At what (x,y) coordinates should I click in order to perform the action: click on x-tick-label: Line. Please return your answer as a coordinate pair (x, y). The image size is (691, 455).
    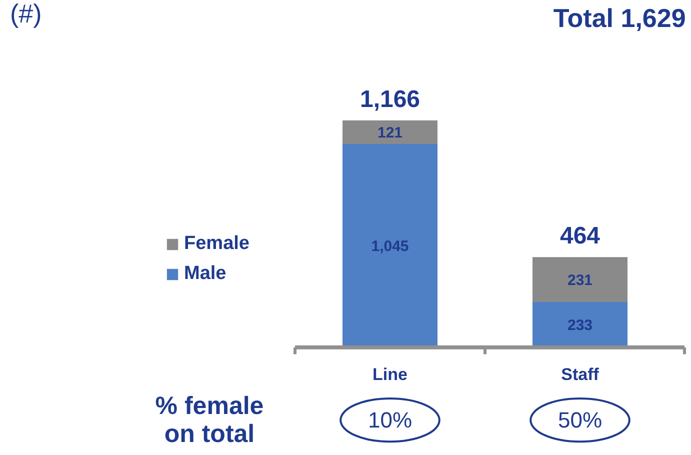
    Looking at the image, I should click on (390, 374).